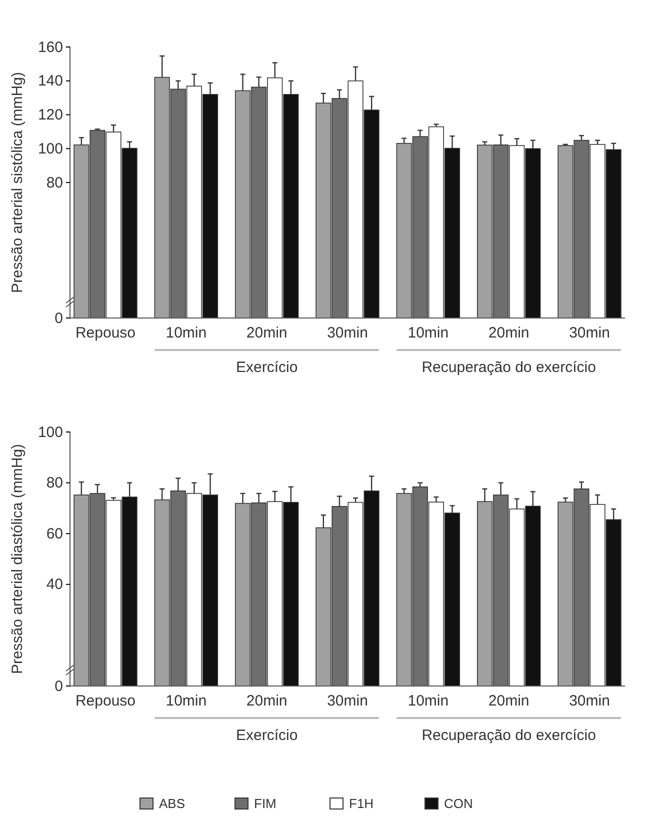 The width and height of the screenshot is (661, 830). What do you see at coordinates (50, 47) in the screenshot?
I see `y-tick-label: 160` at bounding box center [50, 47].